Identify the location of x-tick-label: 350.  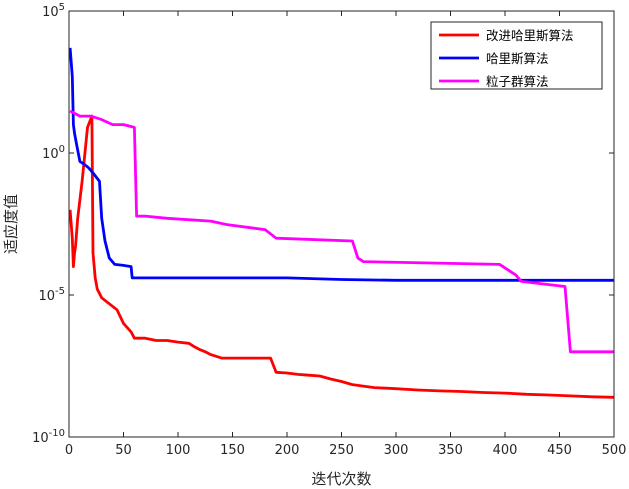
(450, 450).